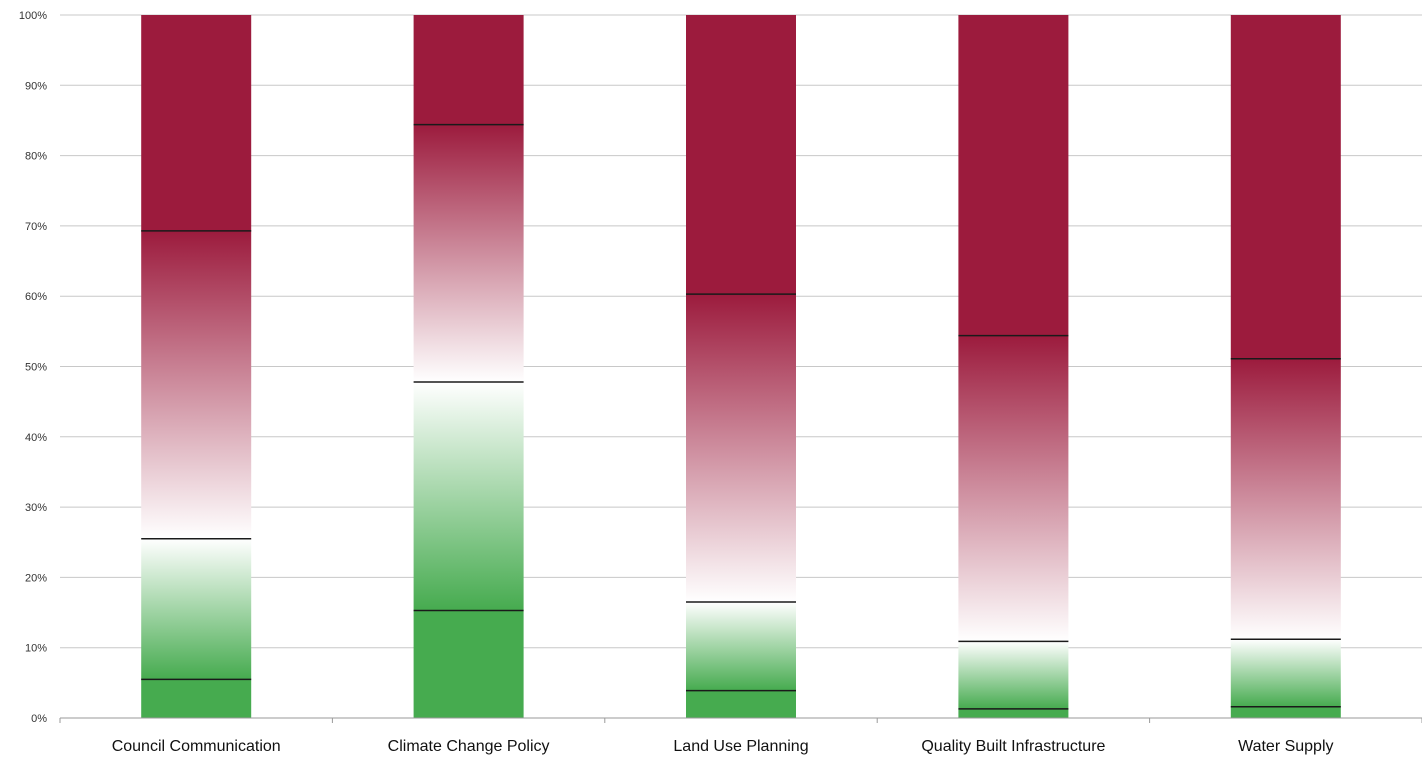 This screenshot has height=767, width=1422. What do you see at coordinates (36, 227) in the screenshot?
I see `y-tick-label: 70%` at bounding box center [36, 227].